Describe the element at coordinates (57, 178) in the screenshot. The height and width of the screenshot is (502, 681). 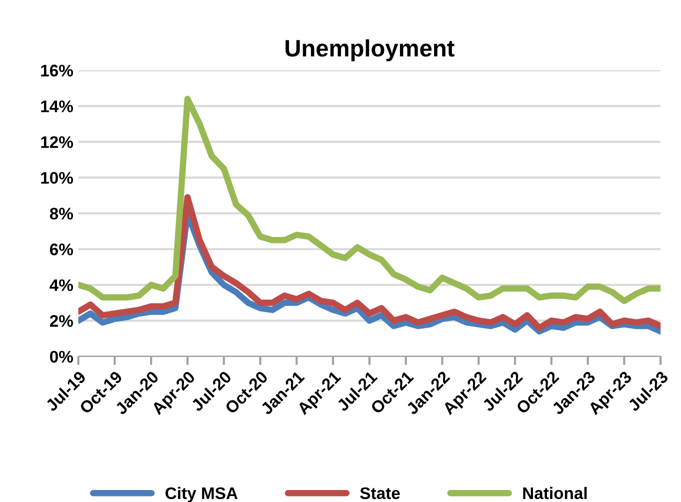
I see `y-tick-label: 10%` at that location.